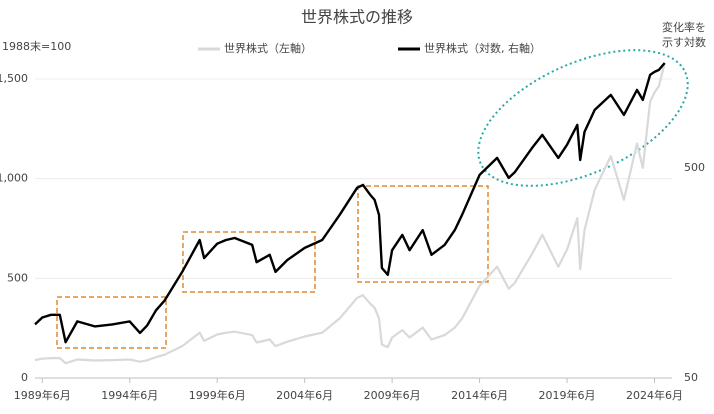 The height and width of the screenshot is (414, 714). What do you see at coordinates (654, 395) in the screenshot?
I see `x-tick-label: 2024年6月` at bounding box center [654, 395].